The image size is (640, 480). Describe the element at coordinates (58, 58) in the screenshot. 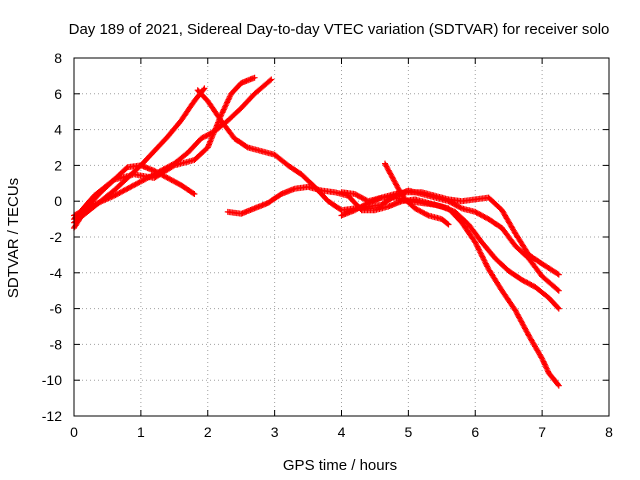

I see `y-tick-label: 8` at that location.